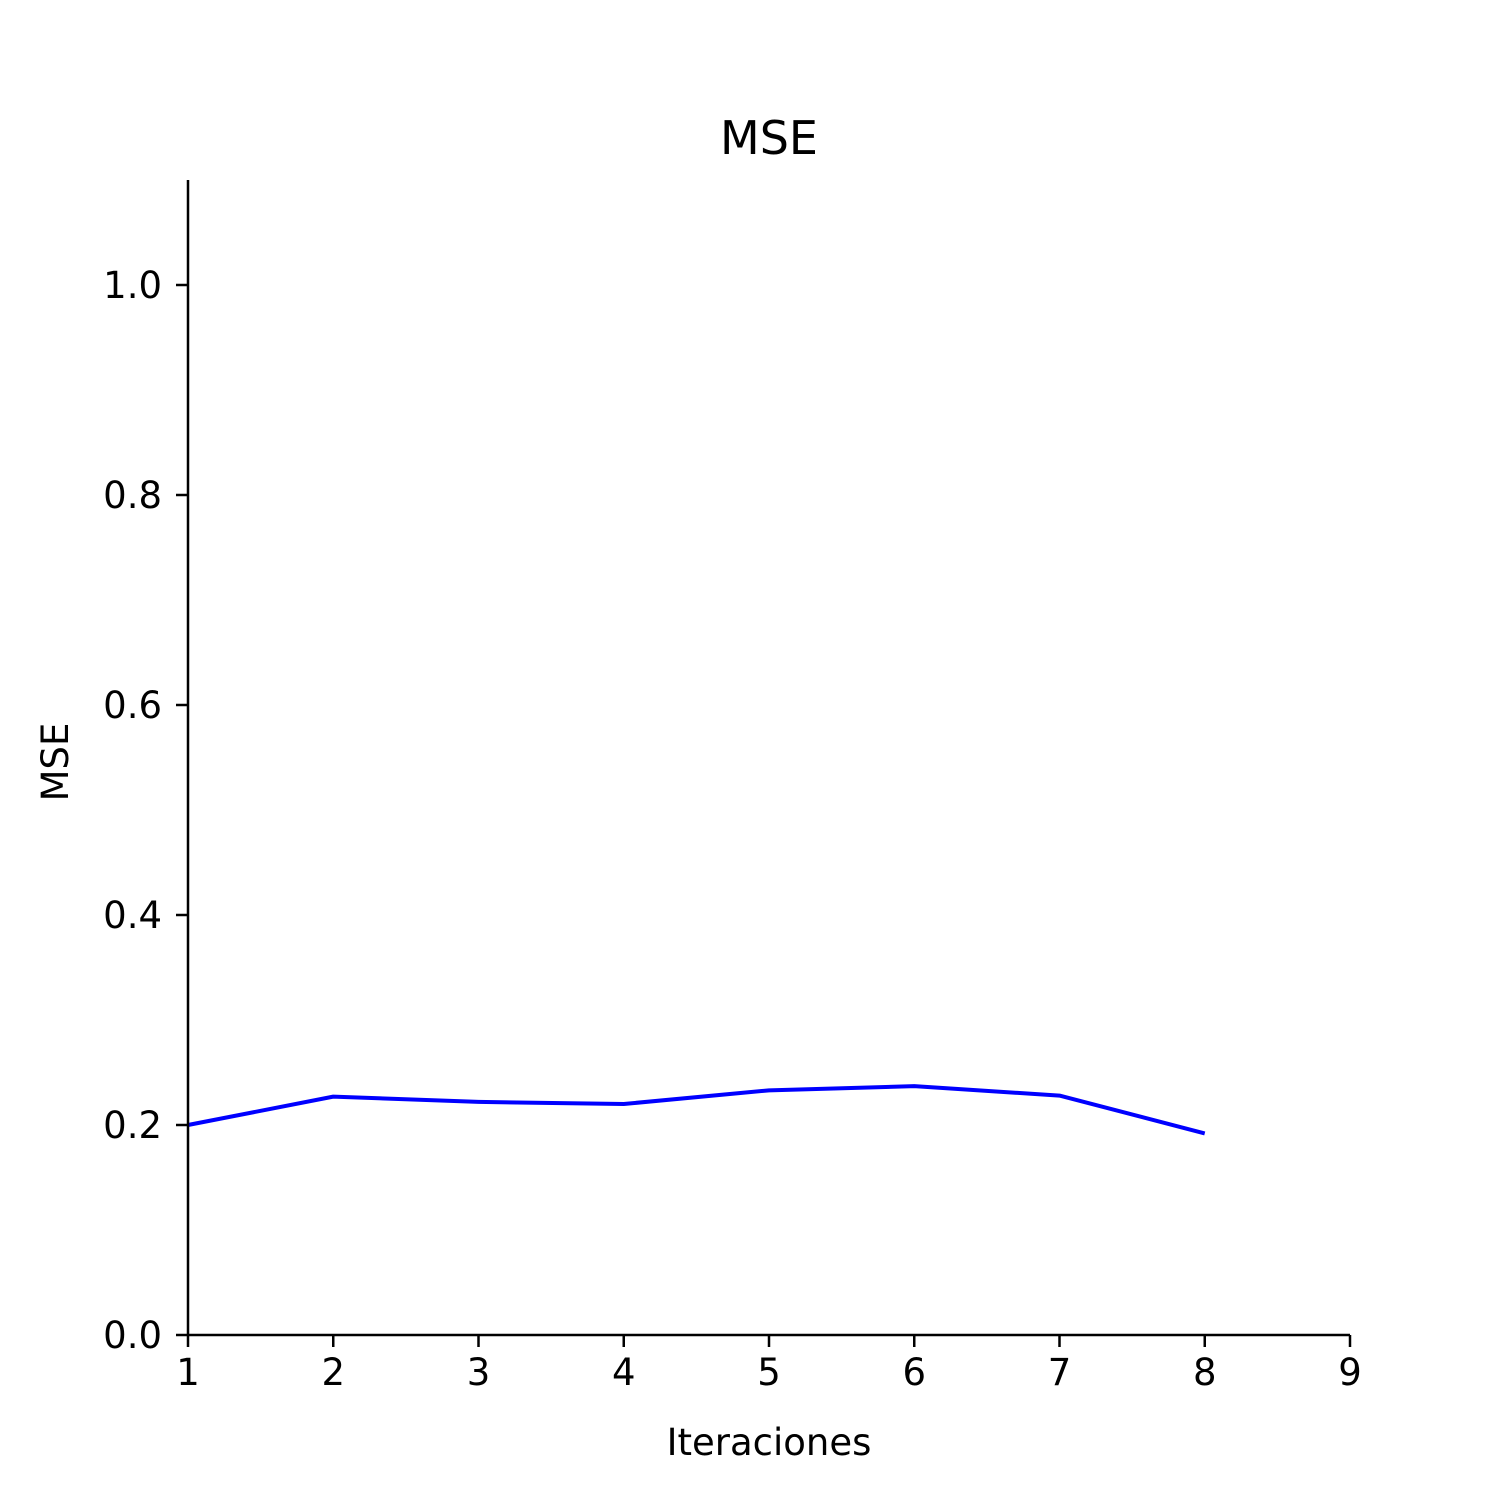 The width and height of the screenshot is (1500, 1500). I want to click on x-tick-label: 9, so click(1350, 1372).